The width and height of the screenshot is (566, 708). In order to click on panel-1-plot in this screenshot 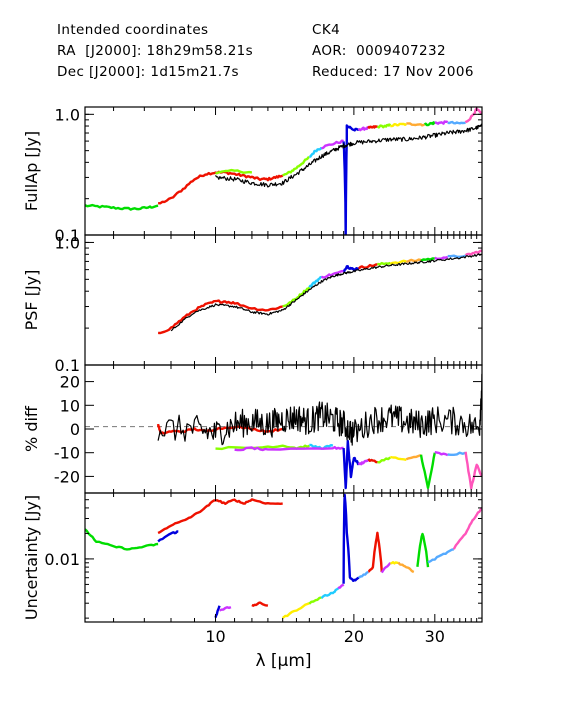, I will do `click(283, 171)`.